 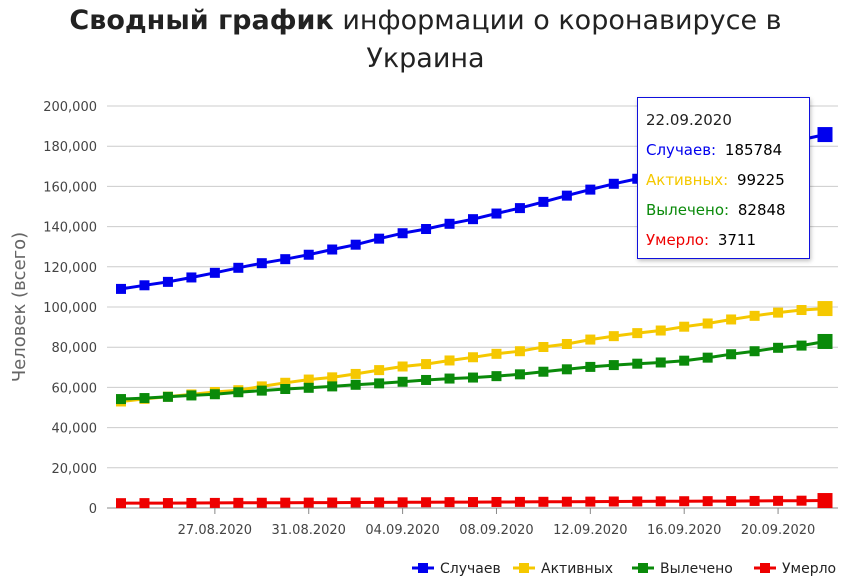 I want to click on legend-item: Случаев, so click(x=456, y=569).